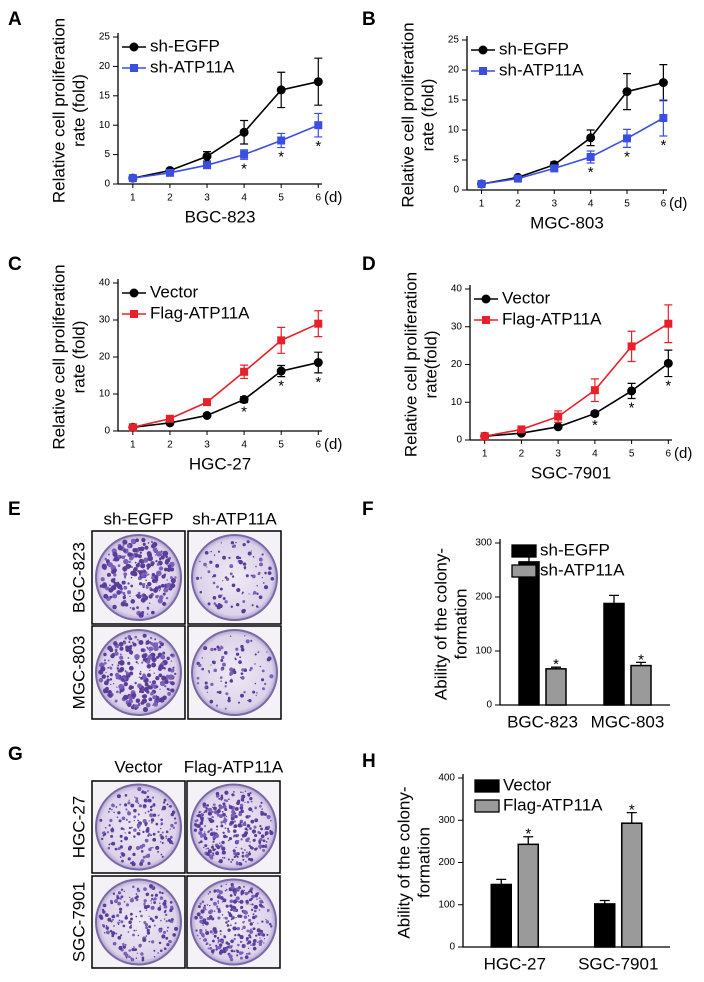 The width and height of the screenshot is (704, 982). What do you see at coordinates (138, 827) in the screenshot?
I see `plate-photo` at bounding box center [138, 827].